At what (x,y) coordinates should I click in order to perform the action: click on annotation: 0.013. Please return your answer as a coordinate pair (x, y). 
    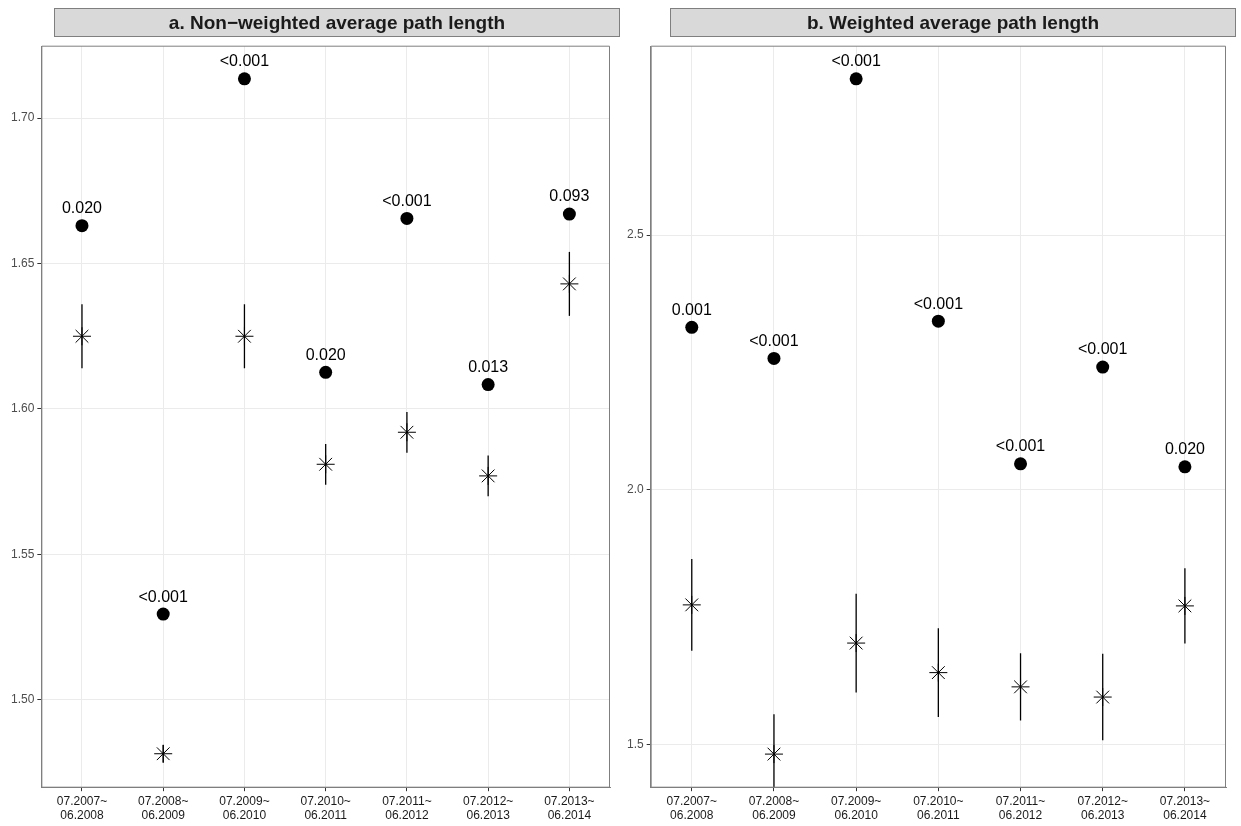
    Looking at the image, I should click on (488, 366).